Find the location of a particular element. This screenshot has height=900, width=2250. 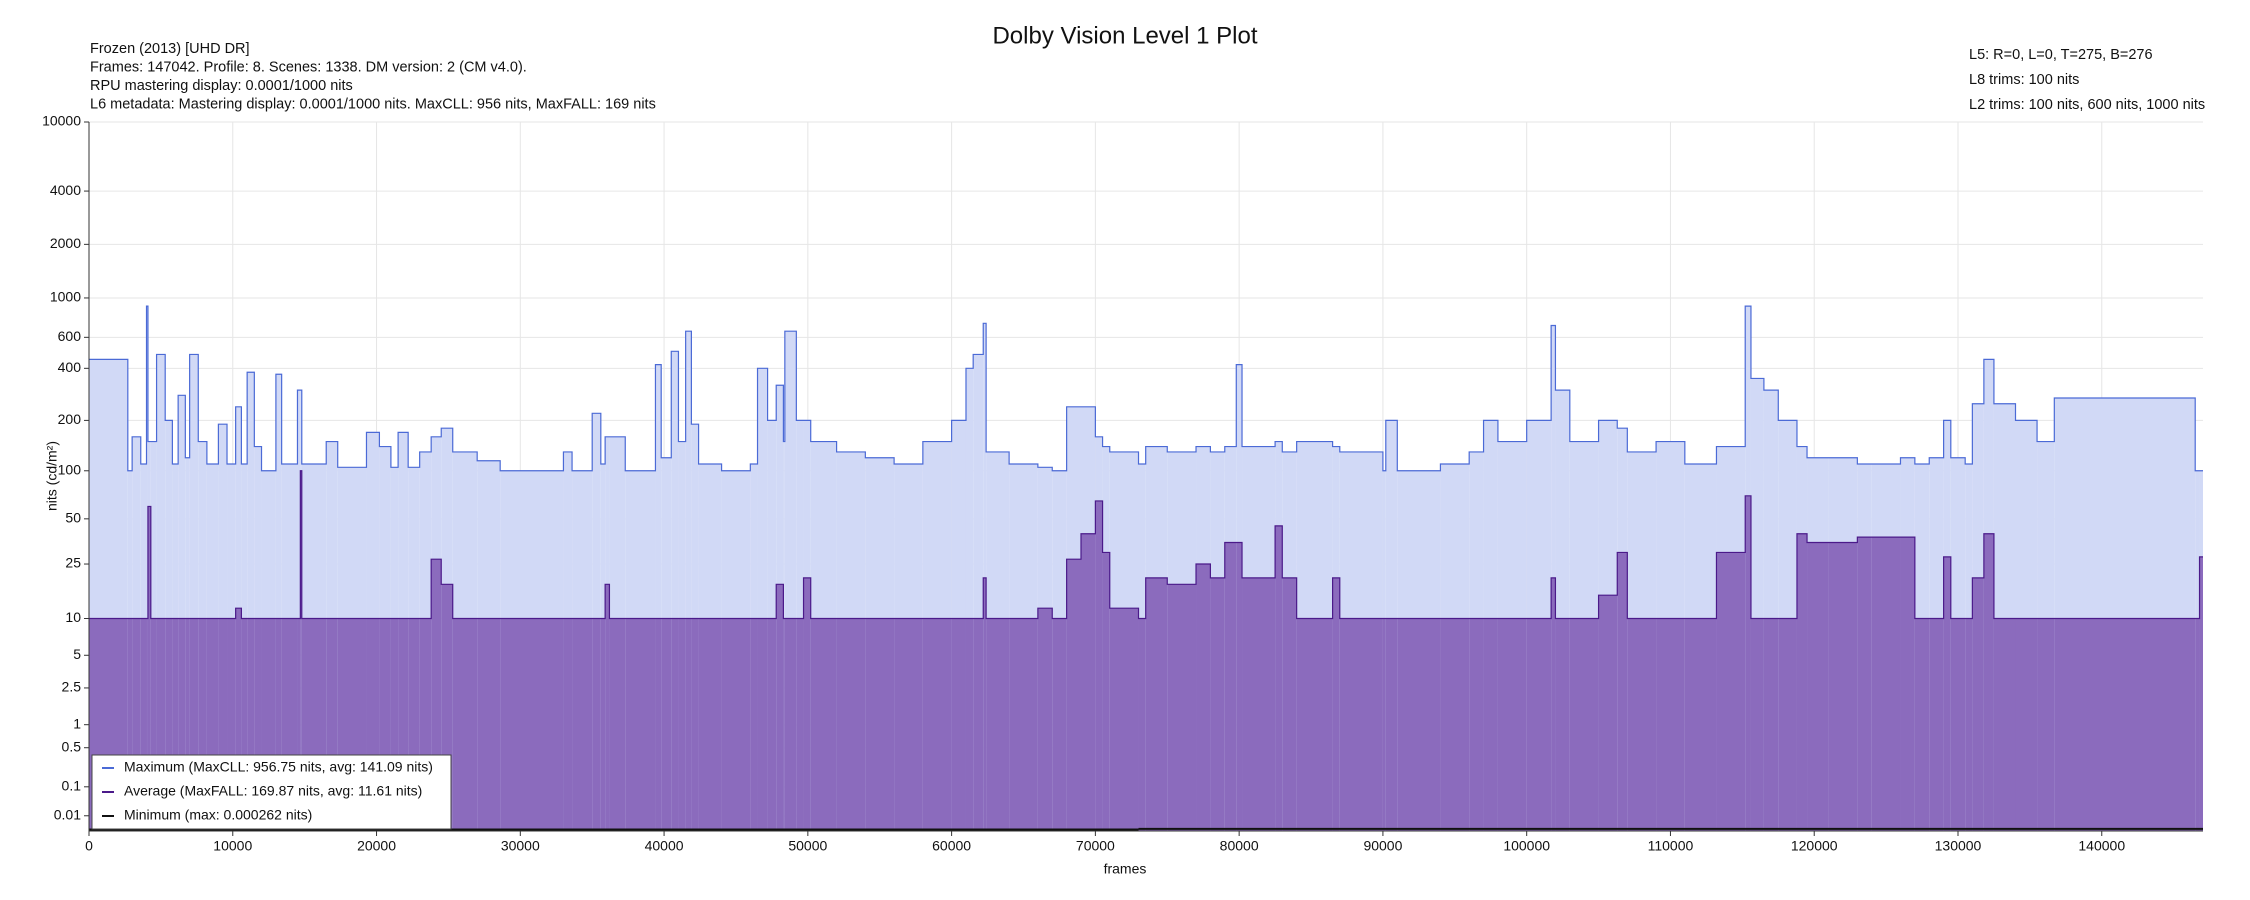

x-tick-label: 70000 is located at coordinates (1095, 846).